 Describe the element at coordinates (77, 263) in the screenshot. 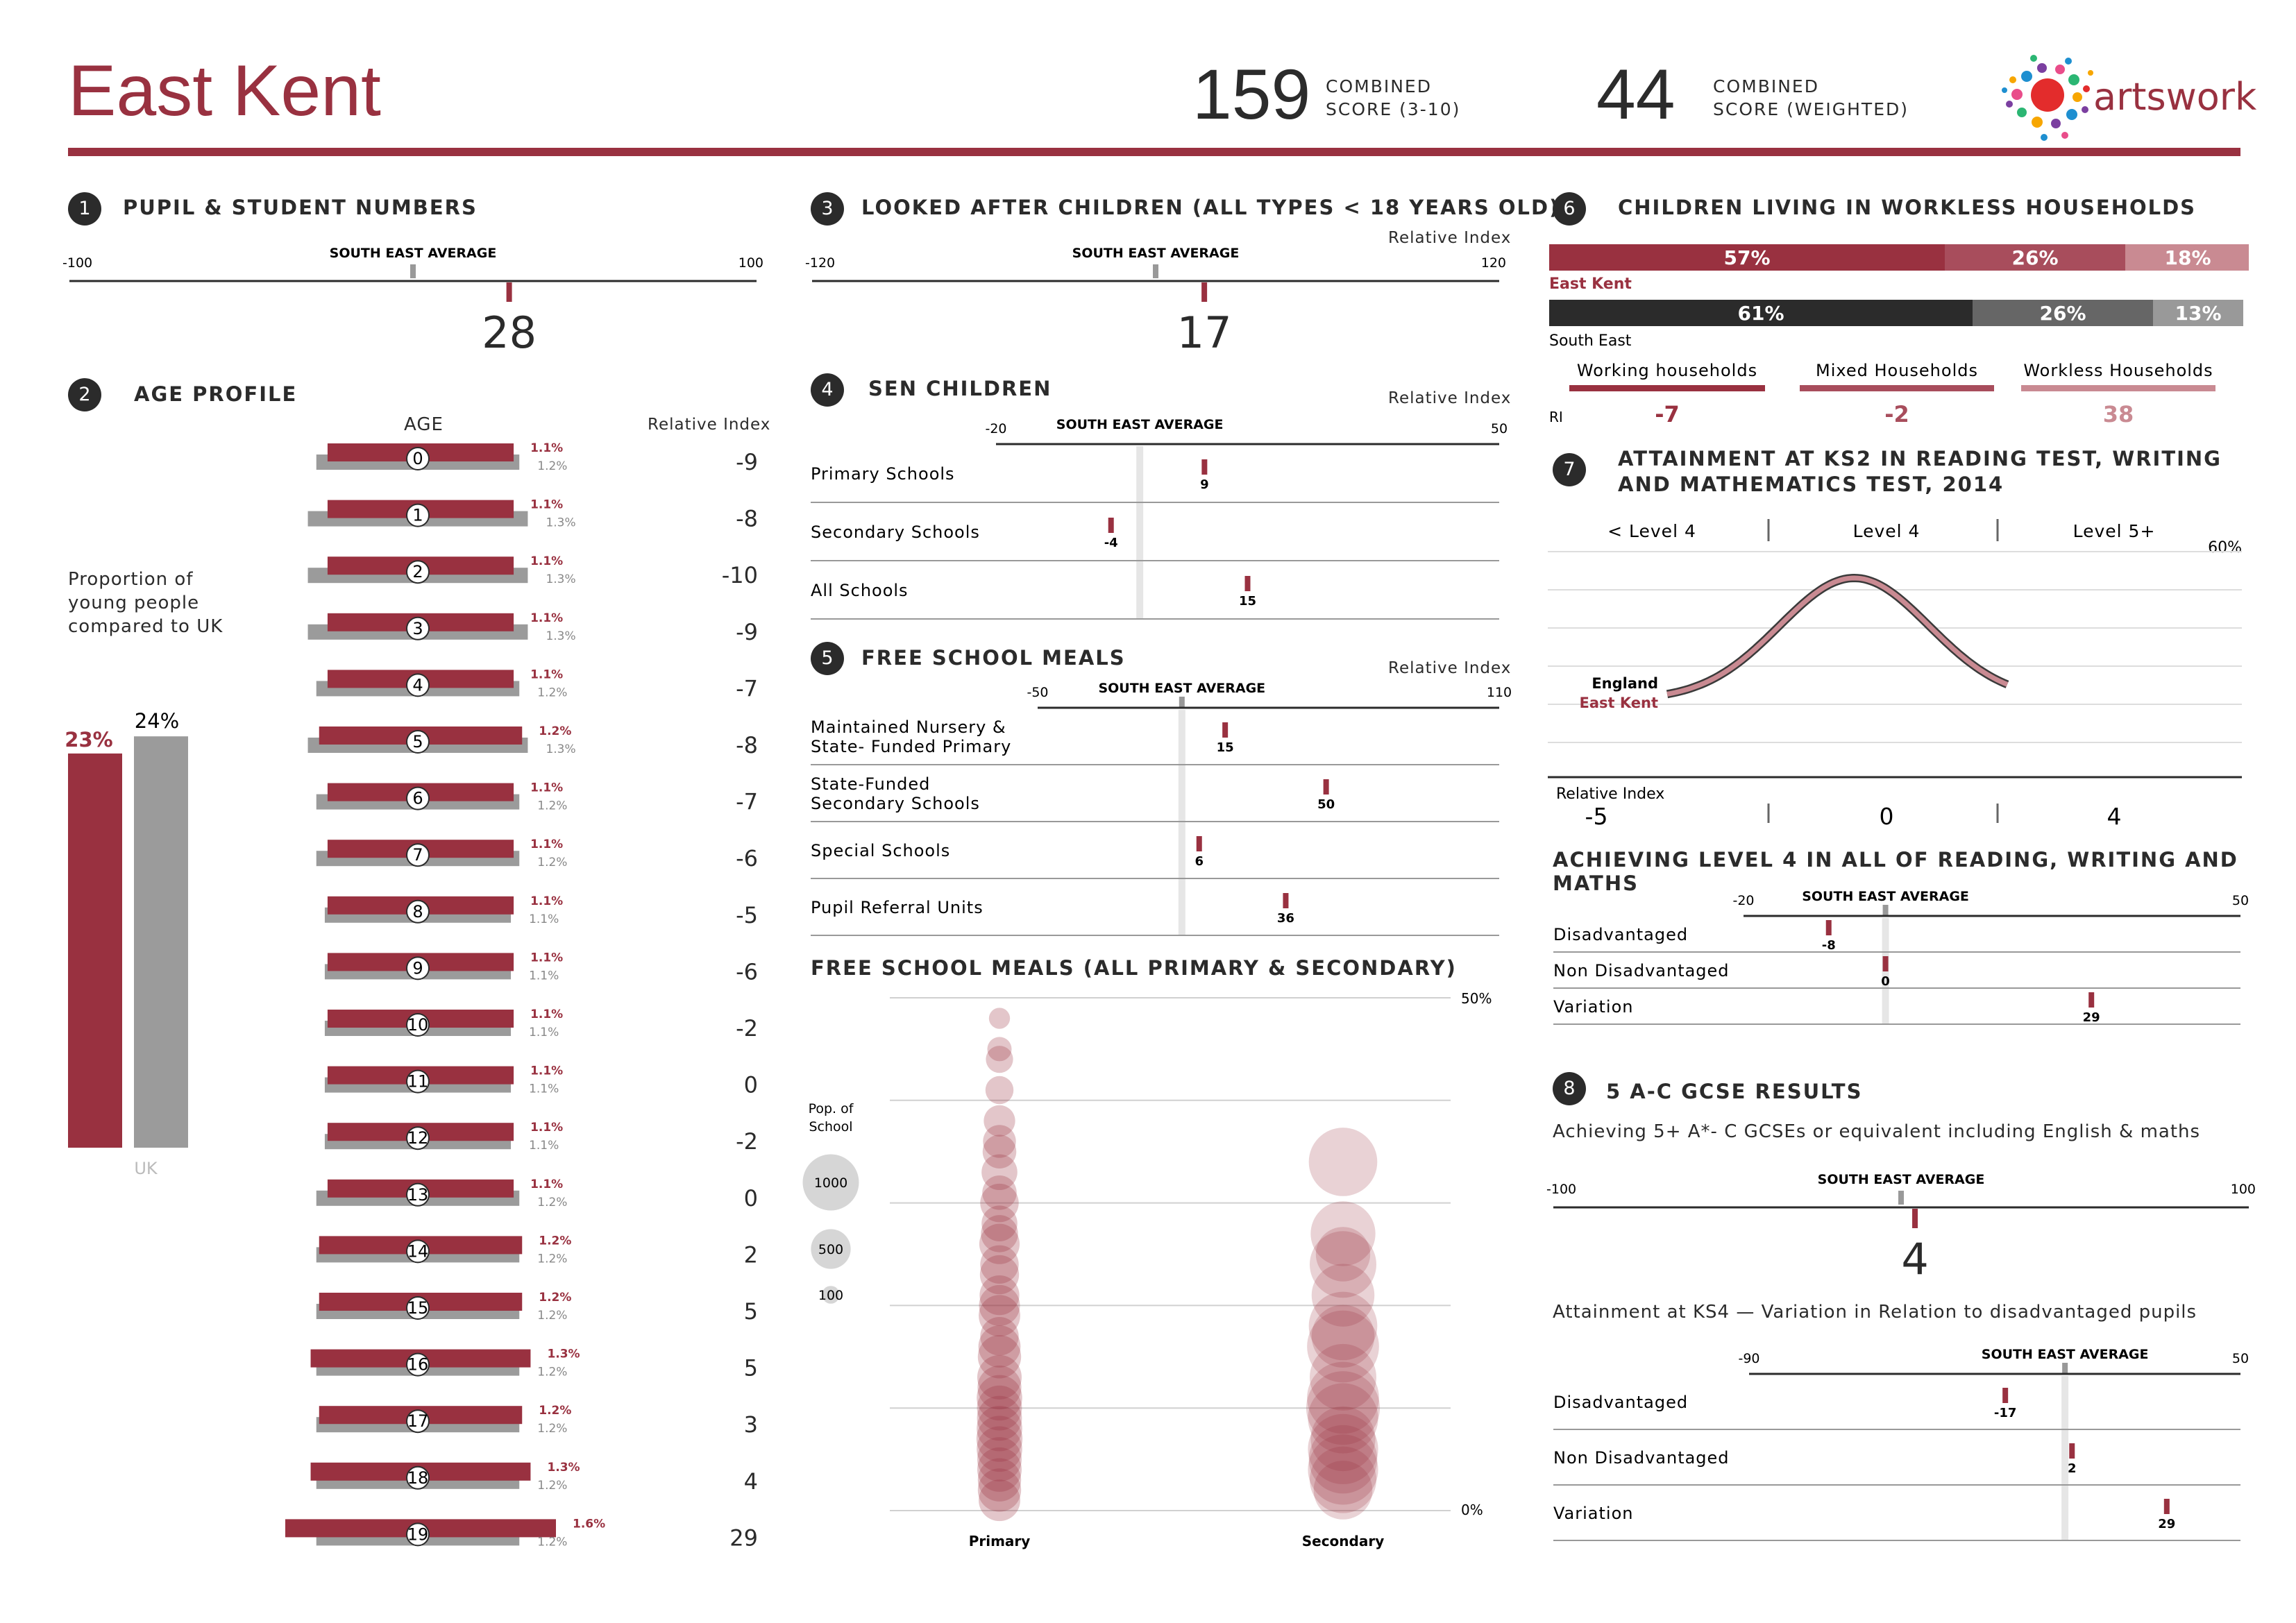

I see `pupils-min-label: -100` at that location.